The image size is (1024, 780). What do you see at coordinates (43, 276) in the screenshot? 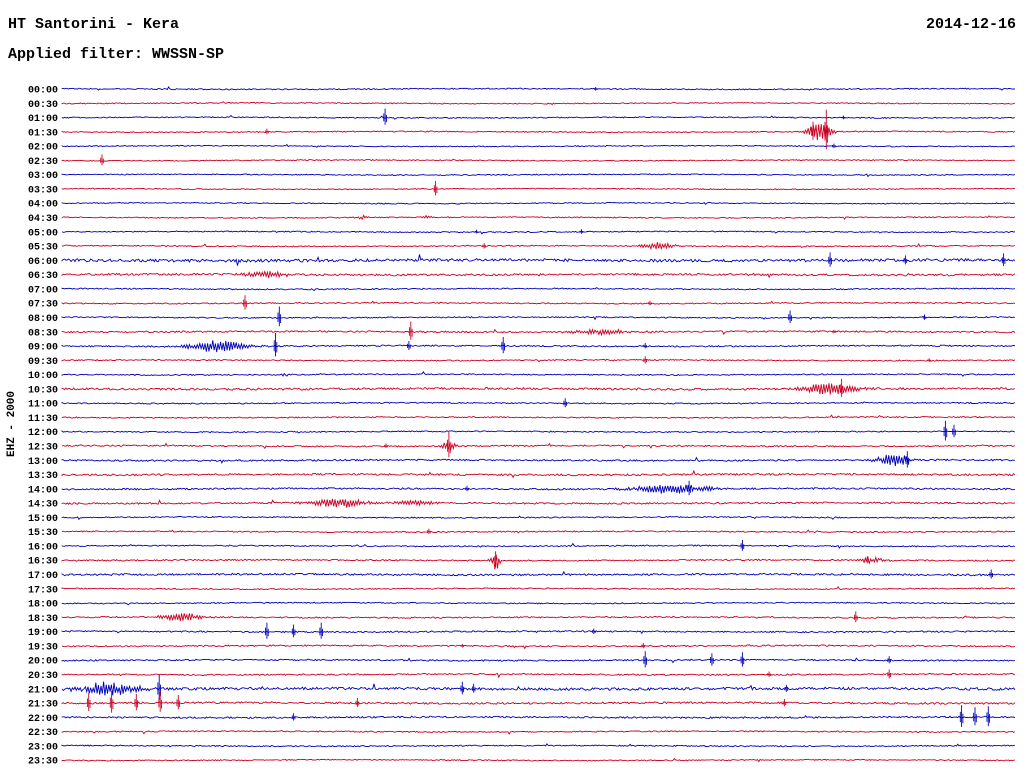
I see `time-label: 06:30` at bounding box center [43, 276].